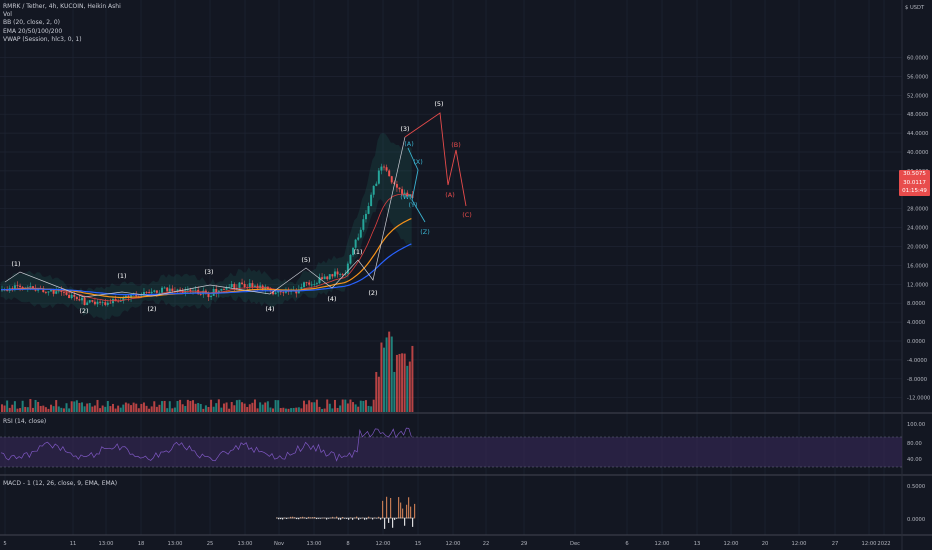 The width and height of the screenshot is (932, 550). I want to click on last-price-tag: 30.5075 30.0117 01:15:49, so click(914, 183).